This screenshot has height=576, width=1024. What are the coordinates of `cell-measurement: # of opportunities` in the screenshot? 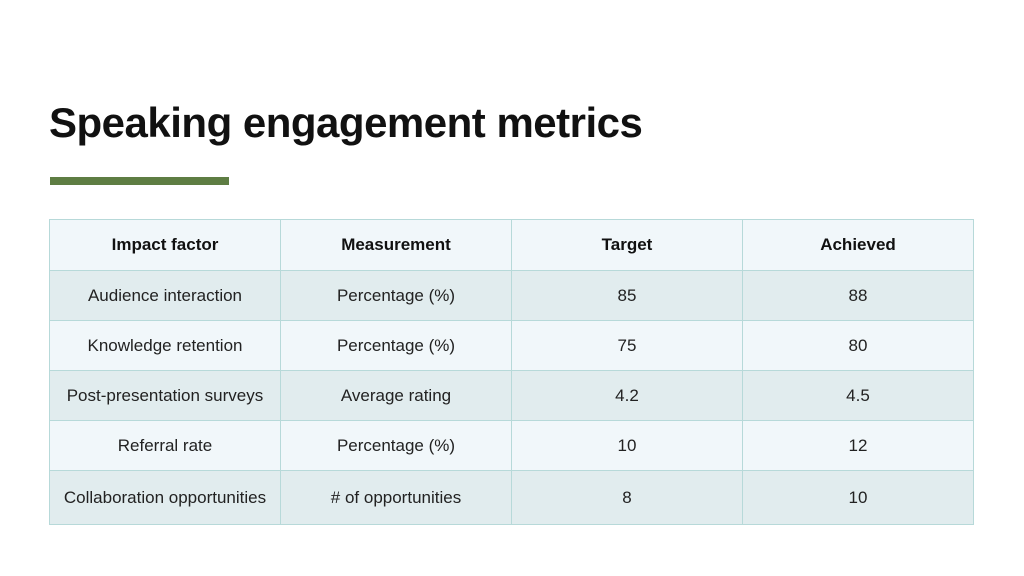 It's located at (396, 497).